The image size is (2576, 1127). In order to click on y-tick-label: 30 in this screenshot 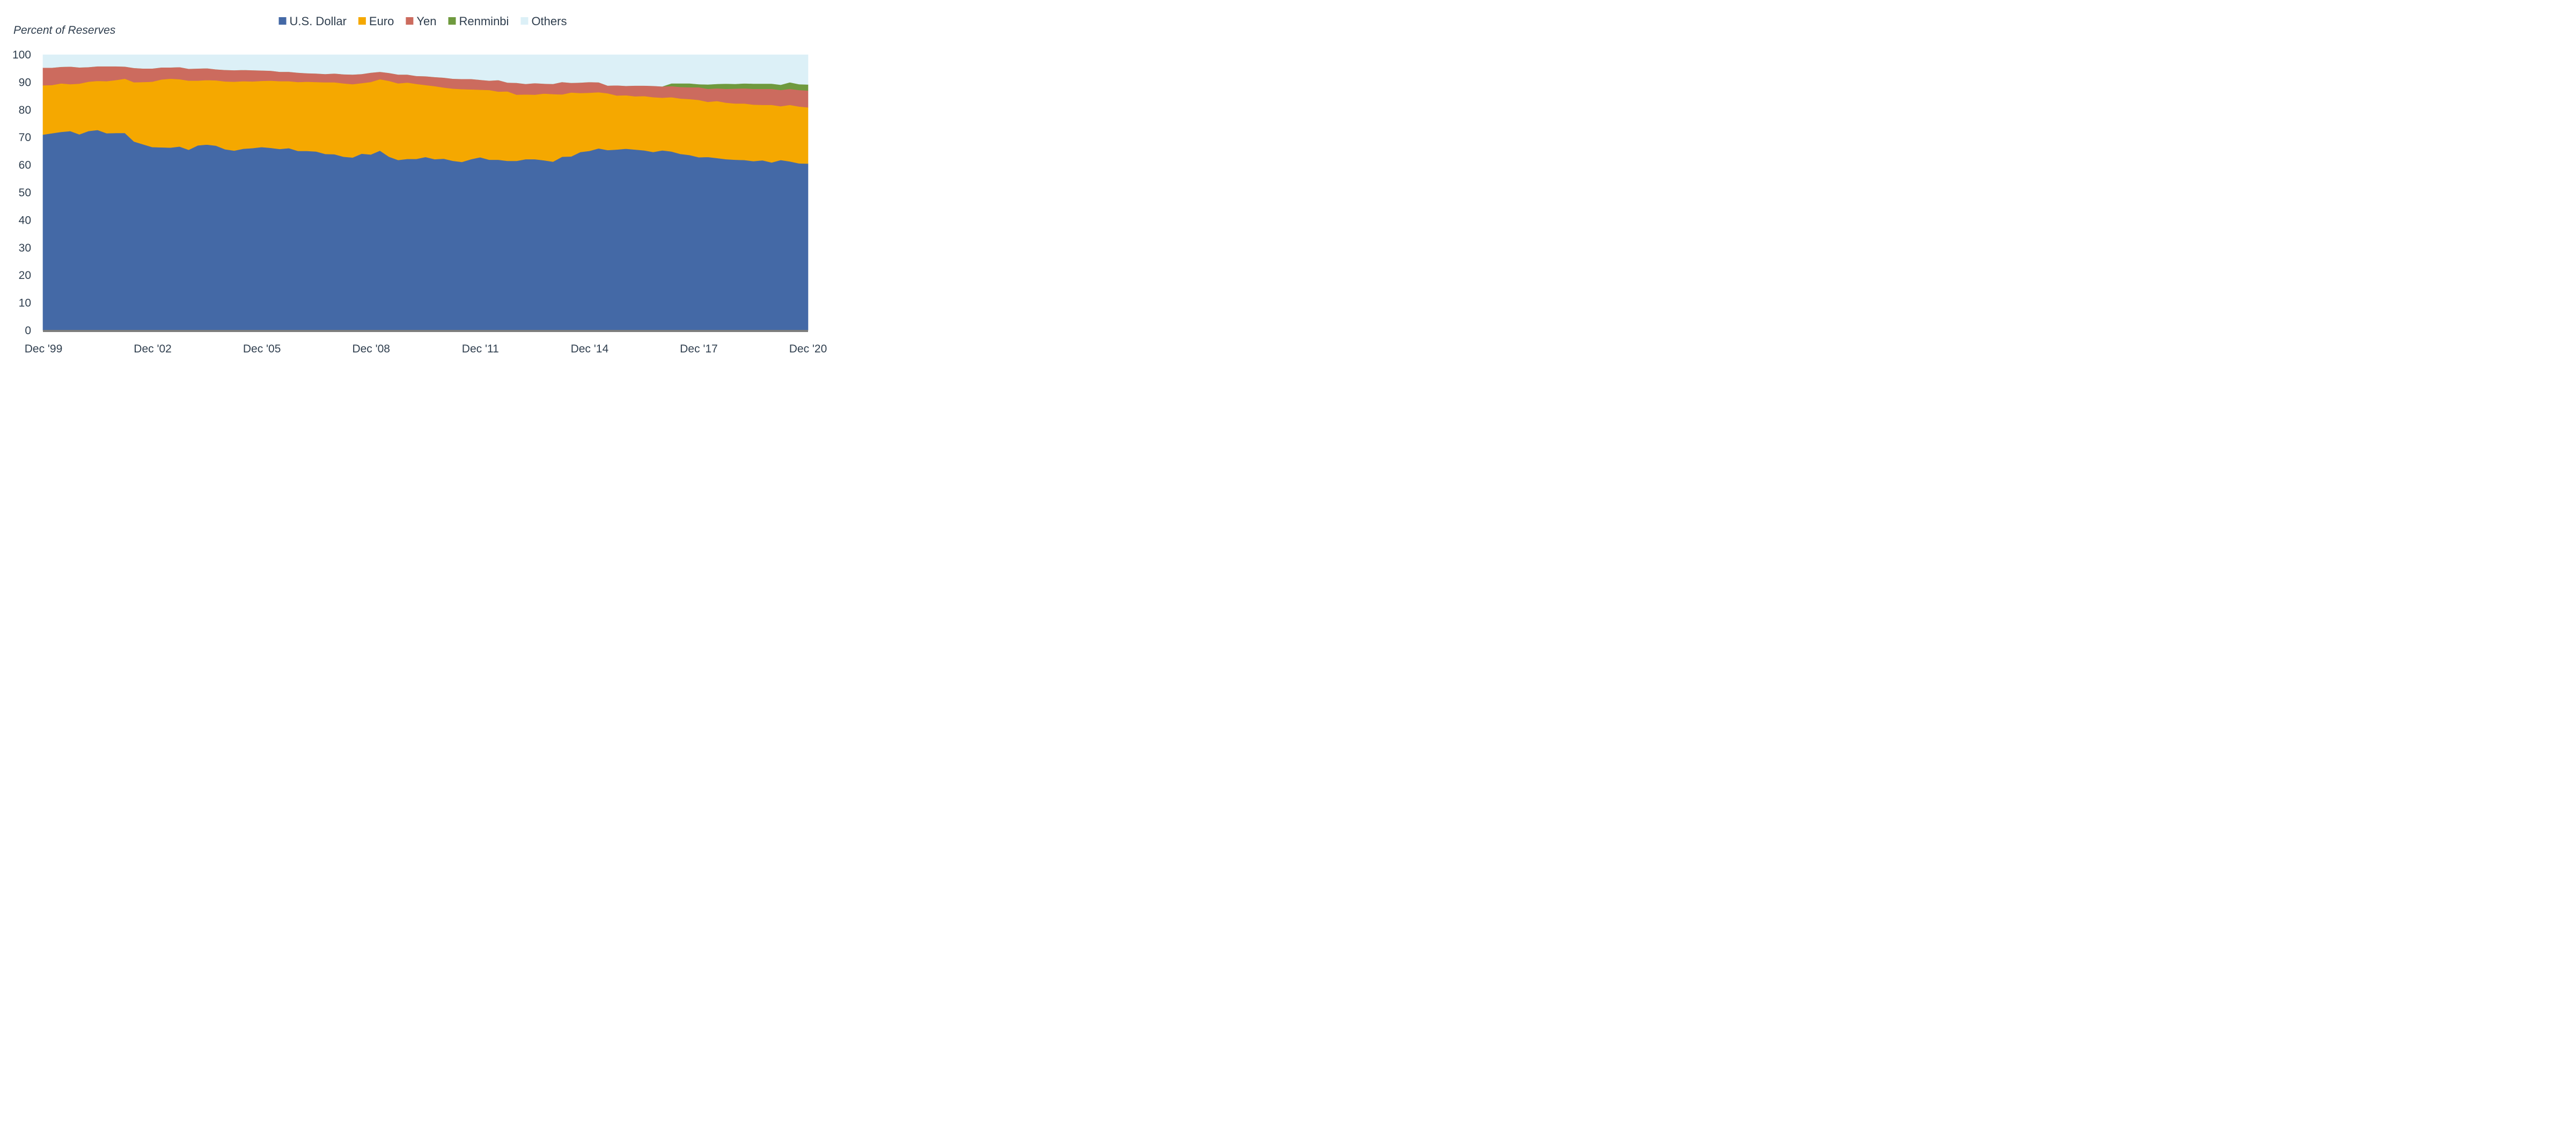, I will do `click(25, 248)`.